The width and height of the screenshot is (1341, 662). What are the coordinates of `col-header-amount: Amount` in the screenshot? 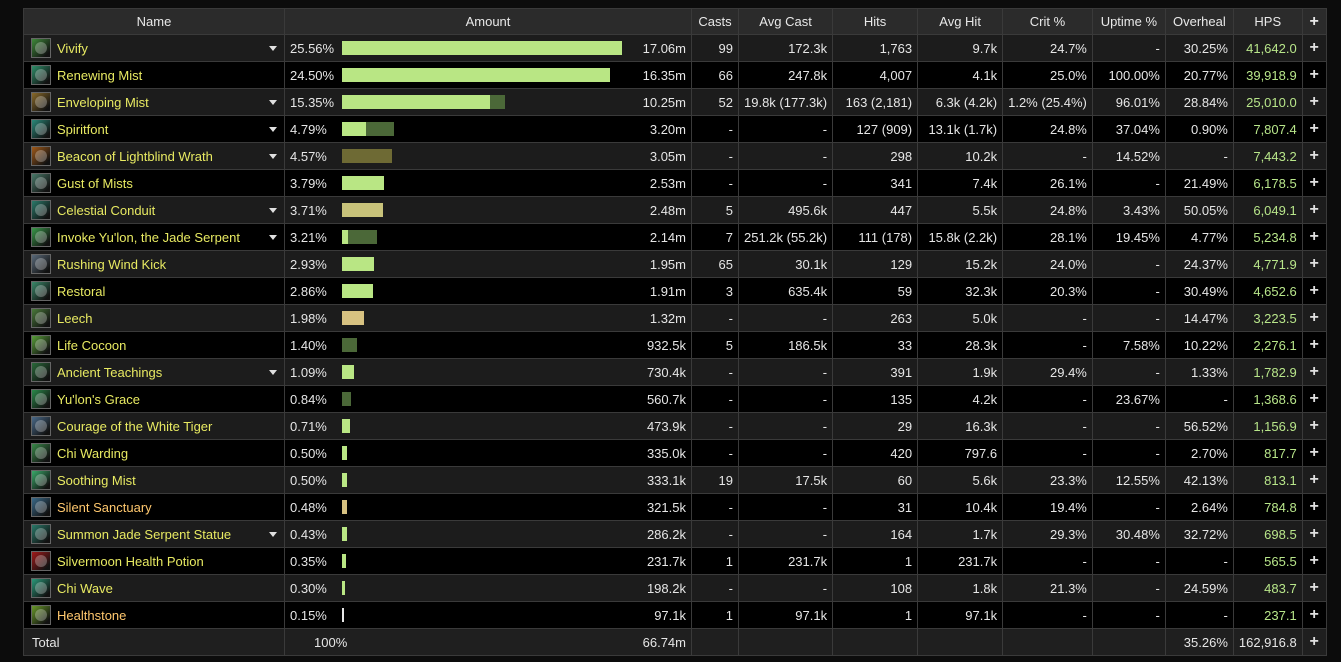 It's located at (488, 21).